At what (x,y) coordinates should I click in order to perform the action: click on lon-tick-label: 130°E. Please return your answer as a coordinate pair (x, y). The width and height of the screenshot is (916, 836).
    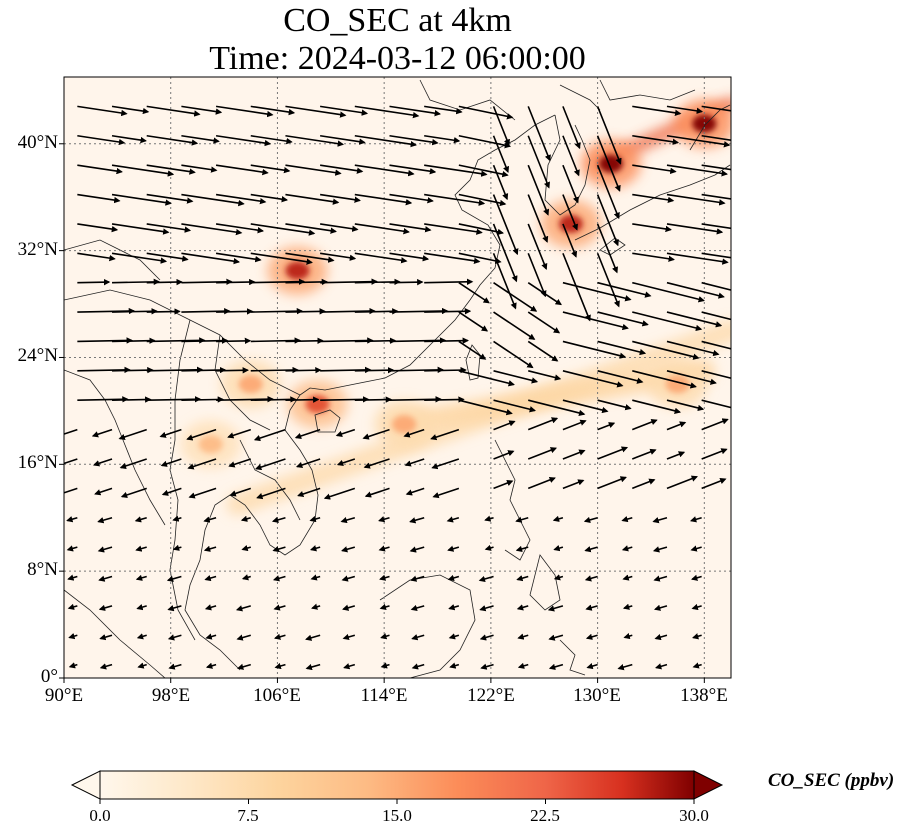
    Looking at the image, I should click on (597, 695).